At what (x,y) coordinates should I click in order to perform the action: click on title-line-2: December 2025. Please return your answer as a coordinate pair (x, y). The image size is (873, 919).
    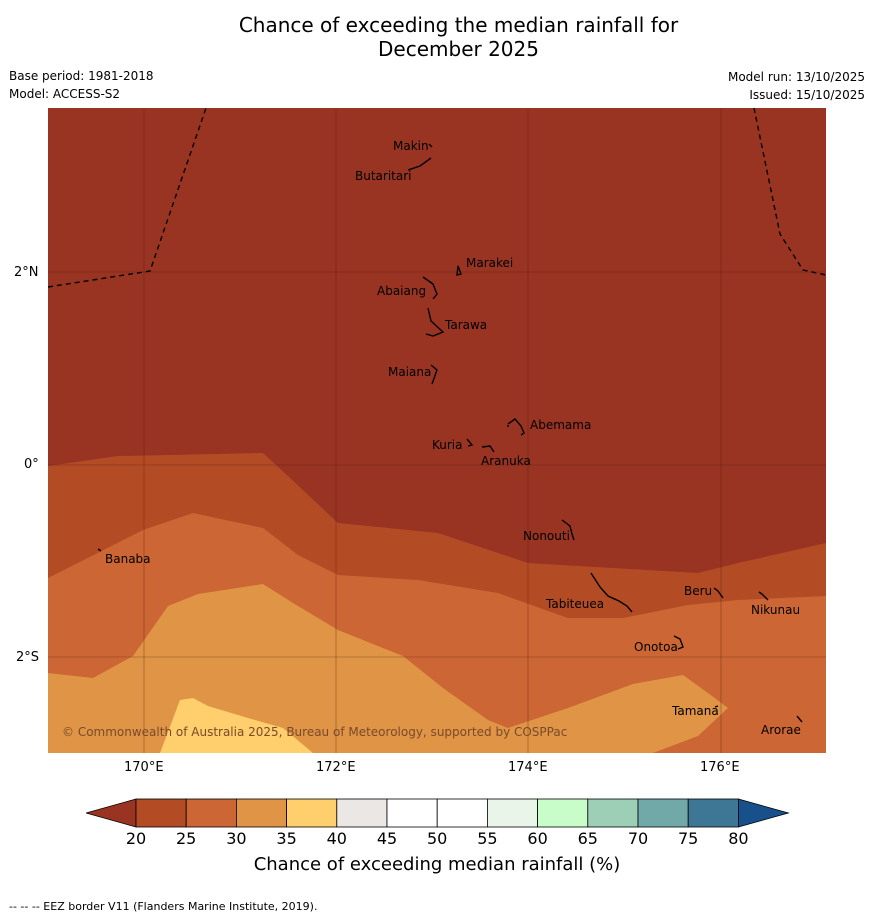
    Looking at the image, I should click on (458, 49).